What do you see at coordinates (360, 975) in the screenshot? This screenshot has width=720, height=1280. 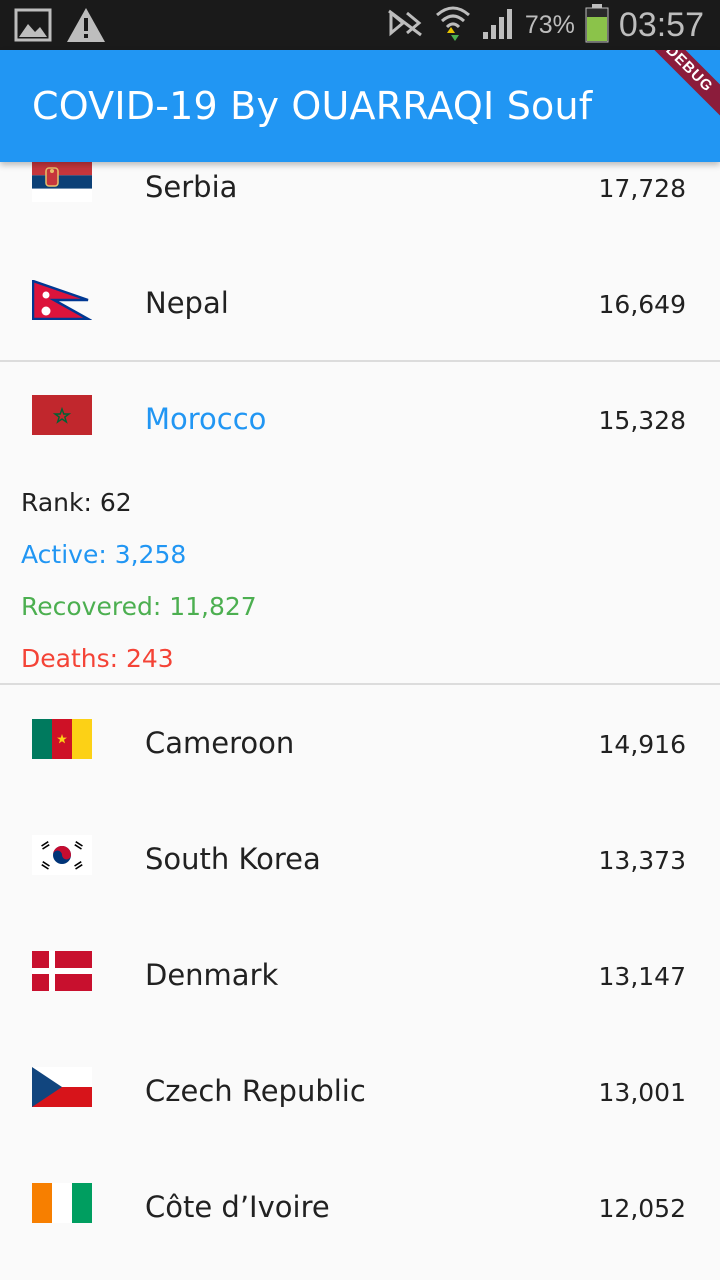 I see `list-item-denmark: Denmark 13,147` at bounding box center [360, 975].